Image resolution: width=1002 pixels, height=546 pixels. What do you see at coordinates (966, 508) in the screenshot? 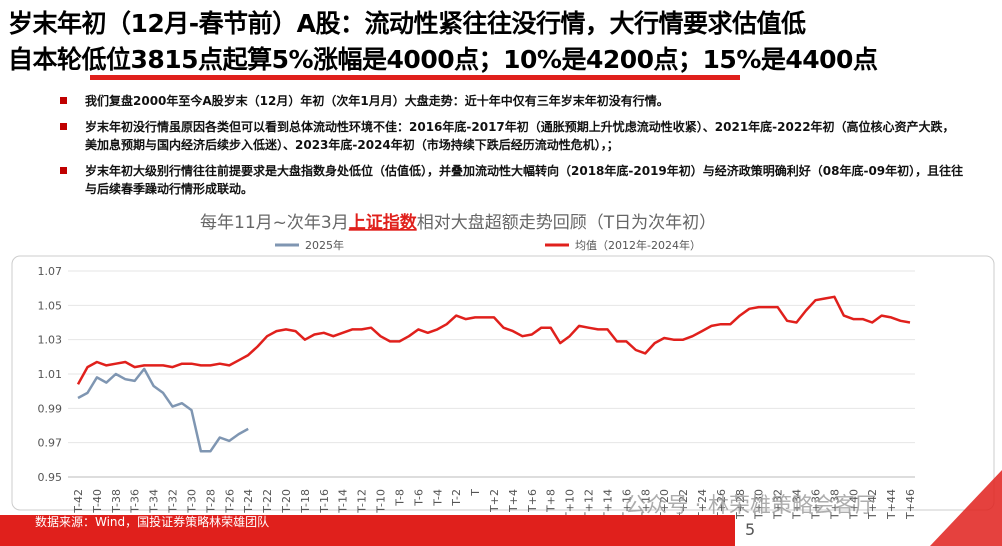
I see `corner-shape` at bounding box center [966, 508].